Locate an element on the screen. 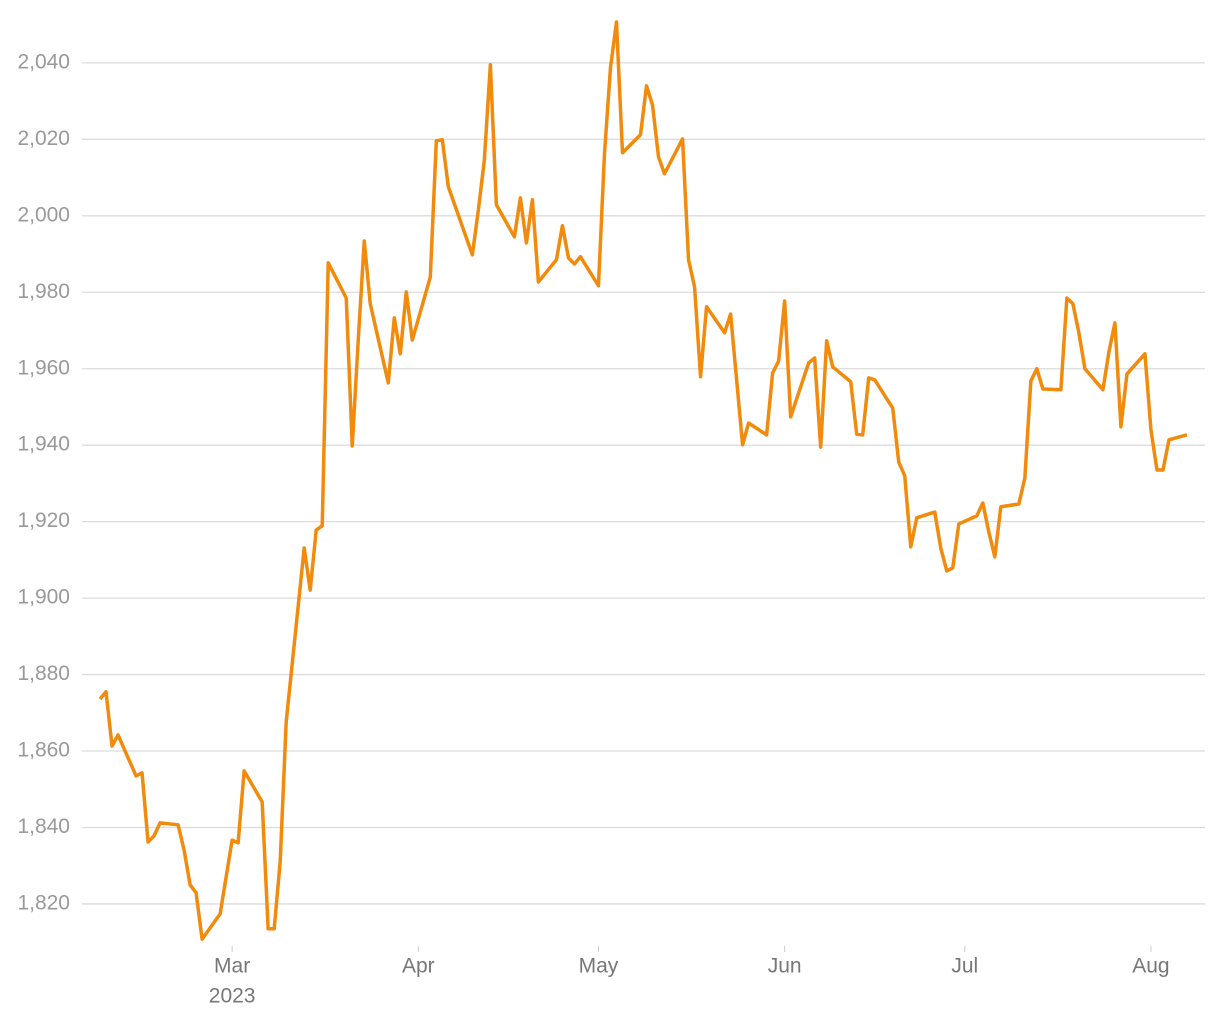 The width and height of the screenshot is (1220, 1025). x-year-label: 2023 is located at coordinates (232, 996).